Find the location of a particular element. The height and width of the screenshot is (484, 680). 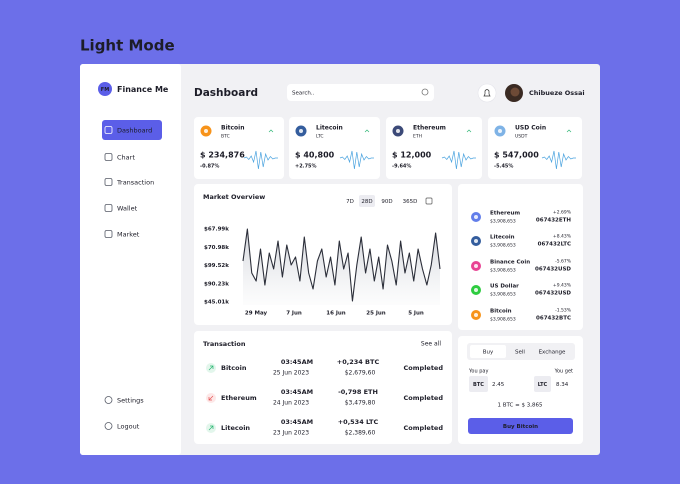

chart-title: Market Overview is located at coordinates (234, 197).